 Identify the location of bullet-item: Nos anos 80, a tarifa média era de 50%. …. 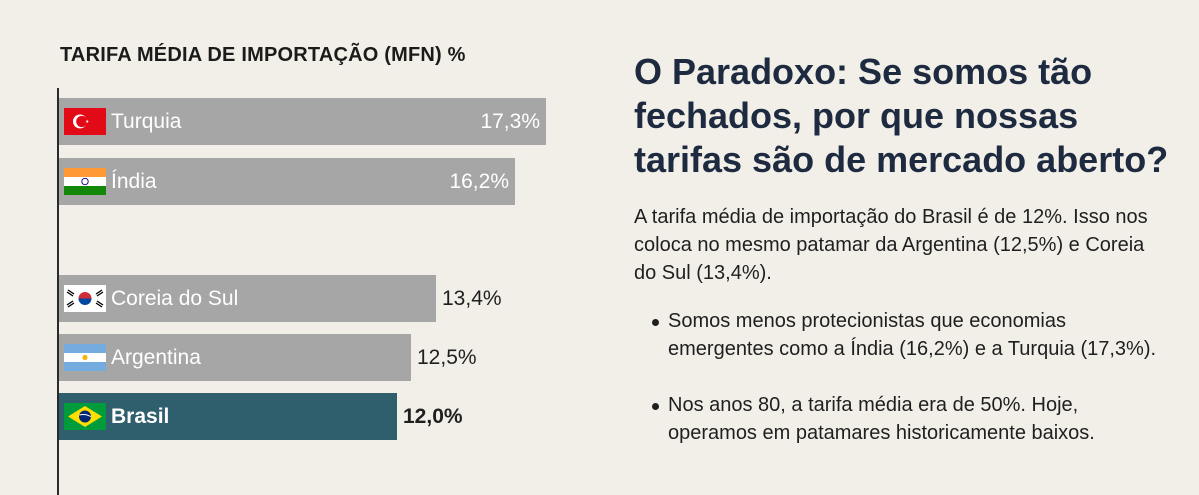
(912, 419).